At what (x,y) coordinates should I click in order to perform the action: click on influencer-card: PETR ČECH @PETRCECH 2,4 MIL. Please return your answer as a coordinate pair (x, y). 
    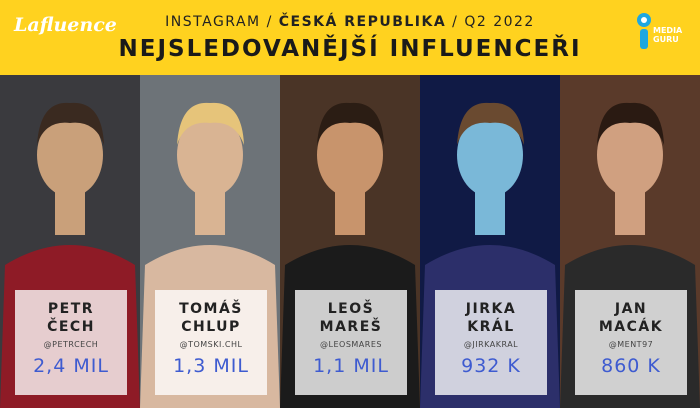
    Looking at the image, I should click on (71, 342).